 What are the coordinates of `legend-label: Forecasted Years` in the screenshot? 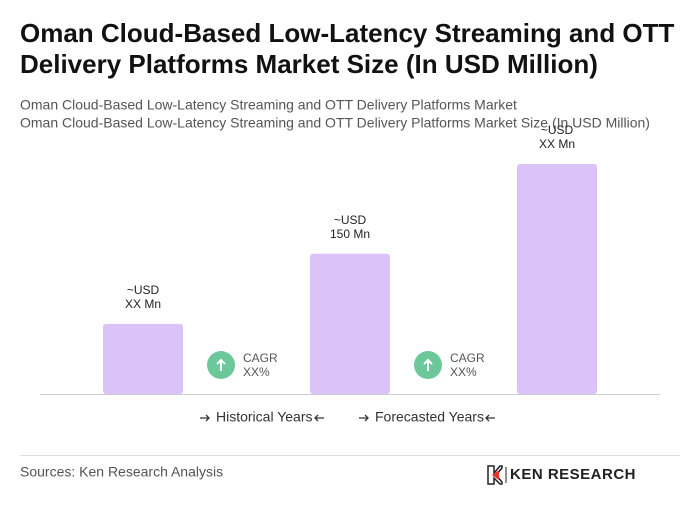 It's located at (429, 417).